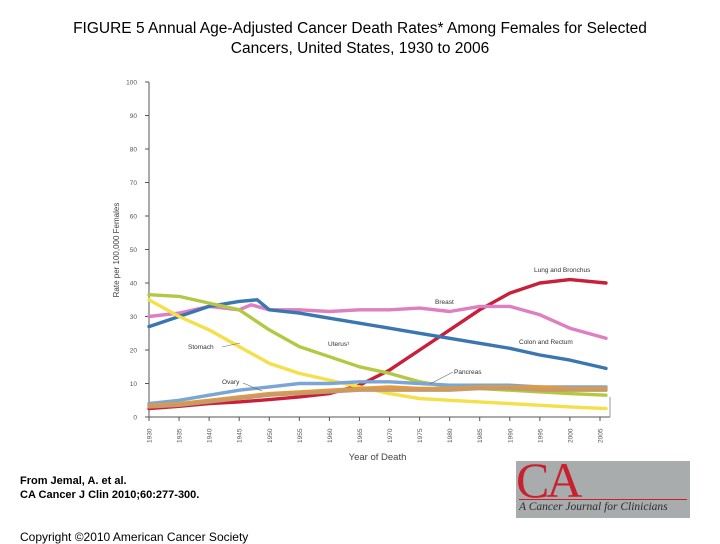 The height and width of the screenshot is (544, 720). Describe the element at coordinates (134, 537) in the screenshot. I see `copyright-notice: Copyright ©2010 American Cancer Society` at that location.